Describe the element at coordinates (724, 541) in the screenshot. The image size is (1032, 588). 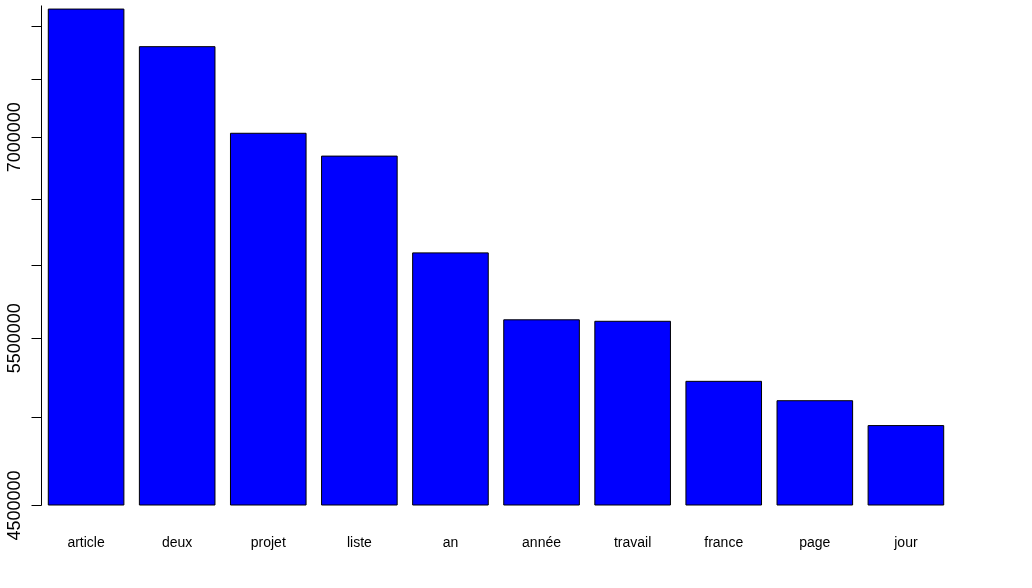
I see `x-tick-label: france` at that location.